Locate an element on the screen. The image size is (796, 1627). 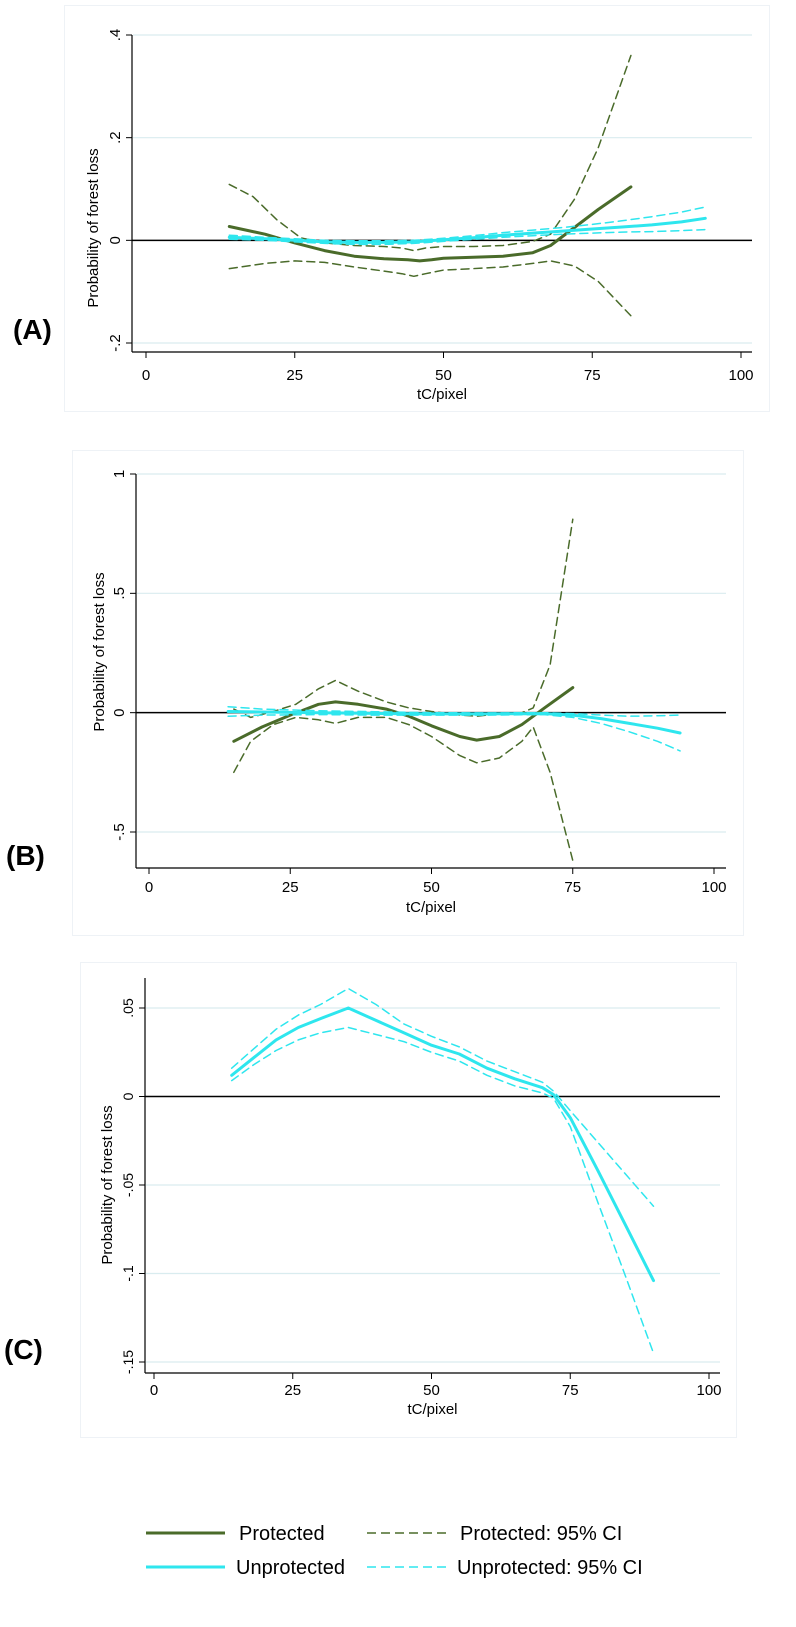
x-tick-label-c-3: 75 is located at coordinates (570, 1390).